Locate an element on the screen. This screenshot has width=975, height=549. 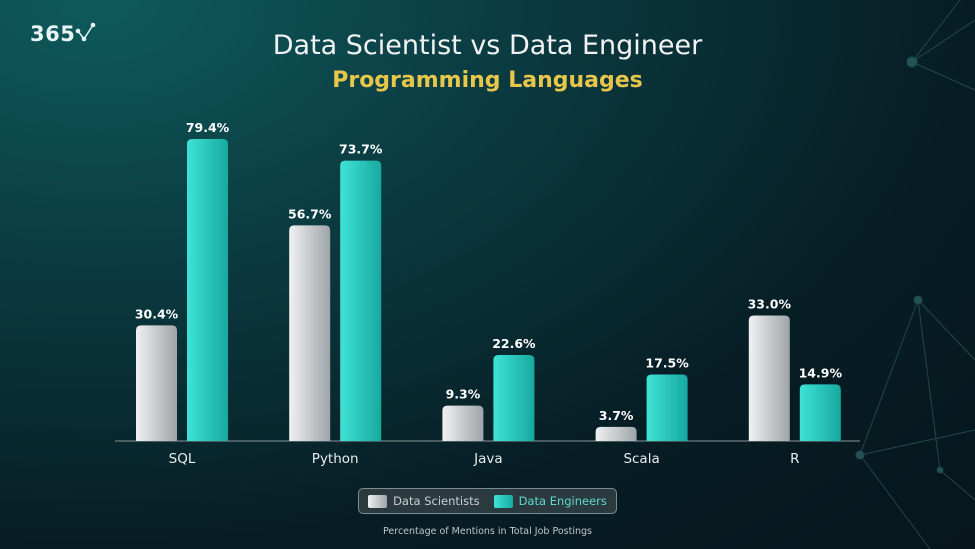
bar-python-scientists is located at coordinates (310, 333).